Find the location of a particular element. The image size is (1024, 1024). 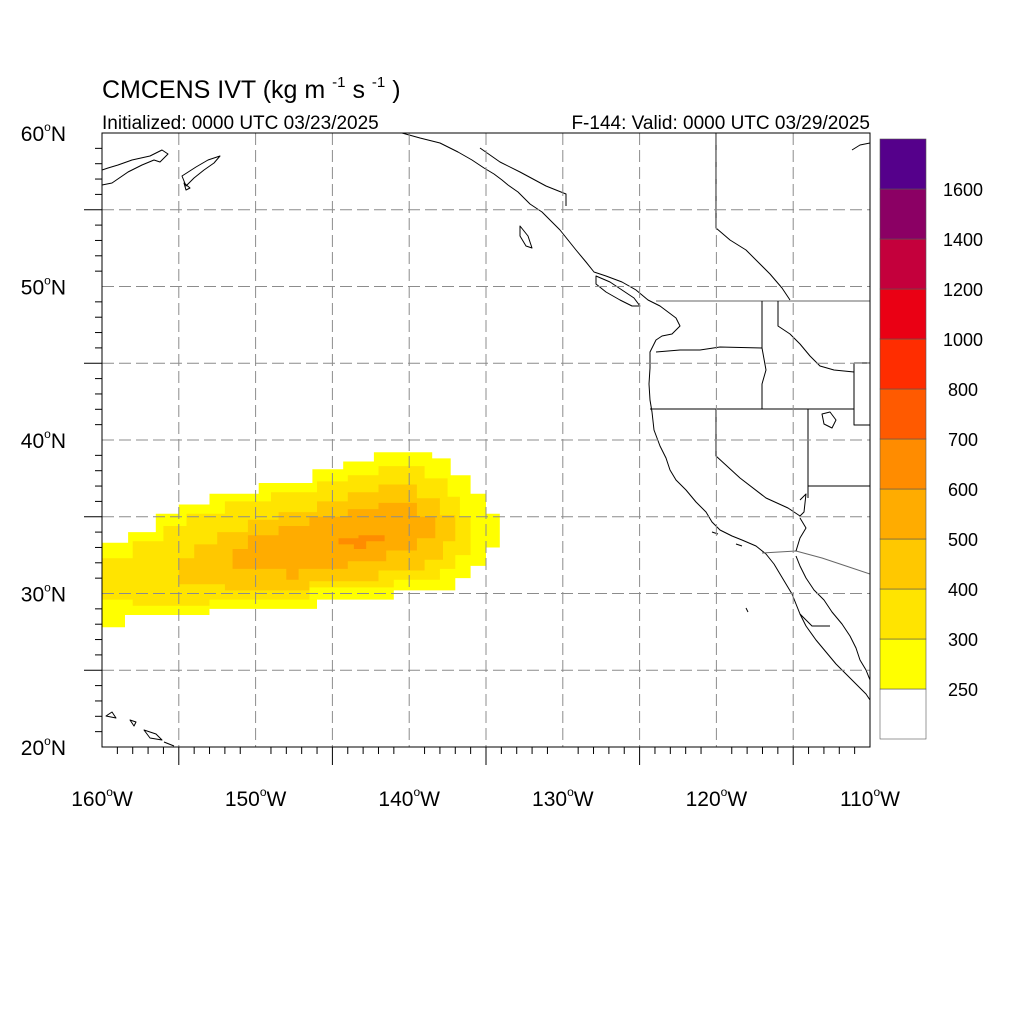

colorbar-label: 1600 is located at coordinates (963, 190).